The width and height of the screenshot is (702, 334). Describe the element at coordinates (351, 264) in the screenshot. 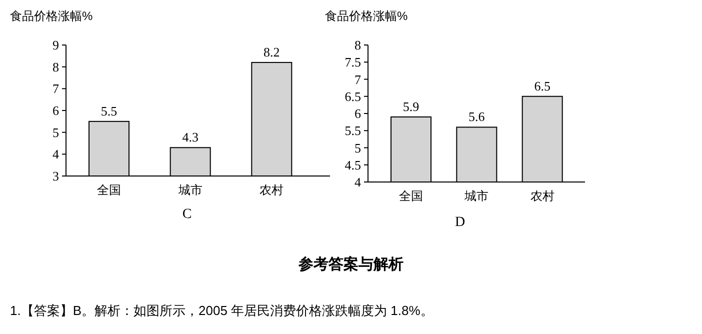

I see `text: 参考答案与解析` at that location.